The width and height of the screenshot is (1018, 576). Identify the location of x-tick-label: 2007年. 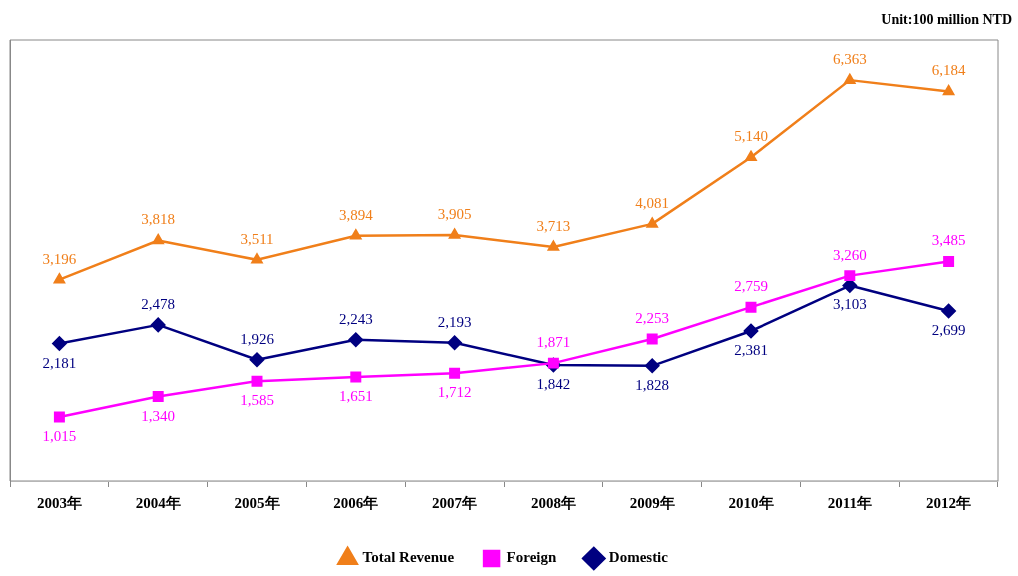
(455, 502).